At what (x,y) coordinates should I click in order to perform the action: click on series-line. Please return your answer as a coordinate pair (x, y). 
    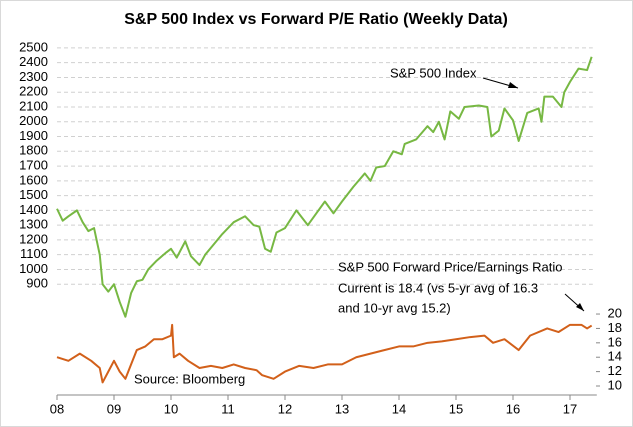
    Looking at the image, I should click on (324, 353).